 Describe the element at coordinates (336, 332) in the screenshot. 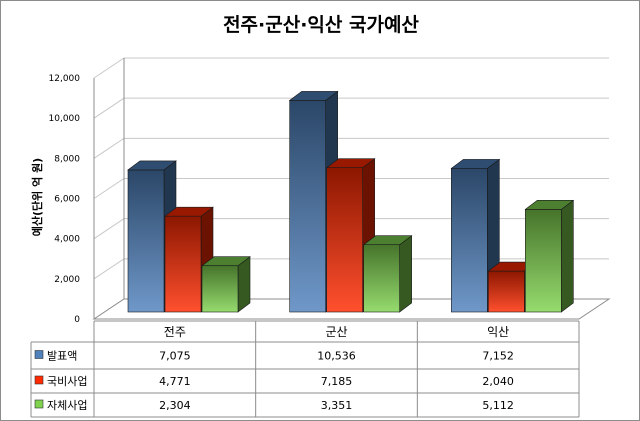

I see `x-tick-label: 군산` at that location.